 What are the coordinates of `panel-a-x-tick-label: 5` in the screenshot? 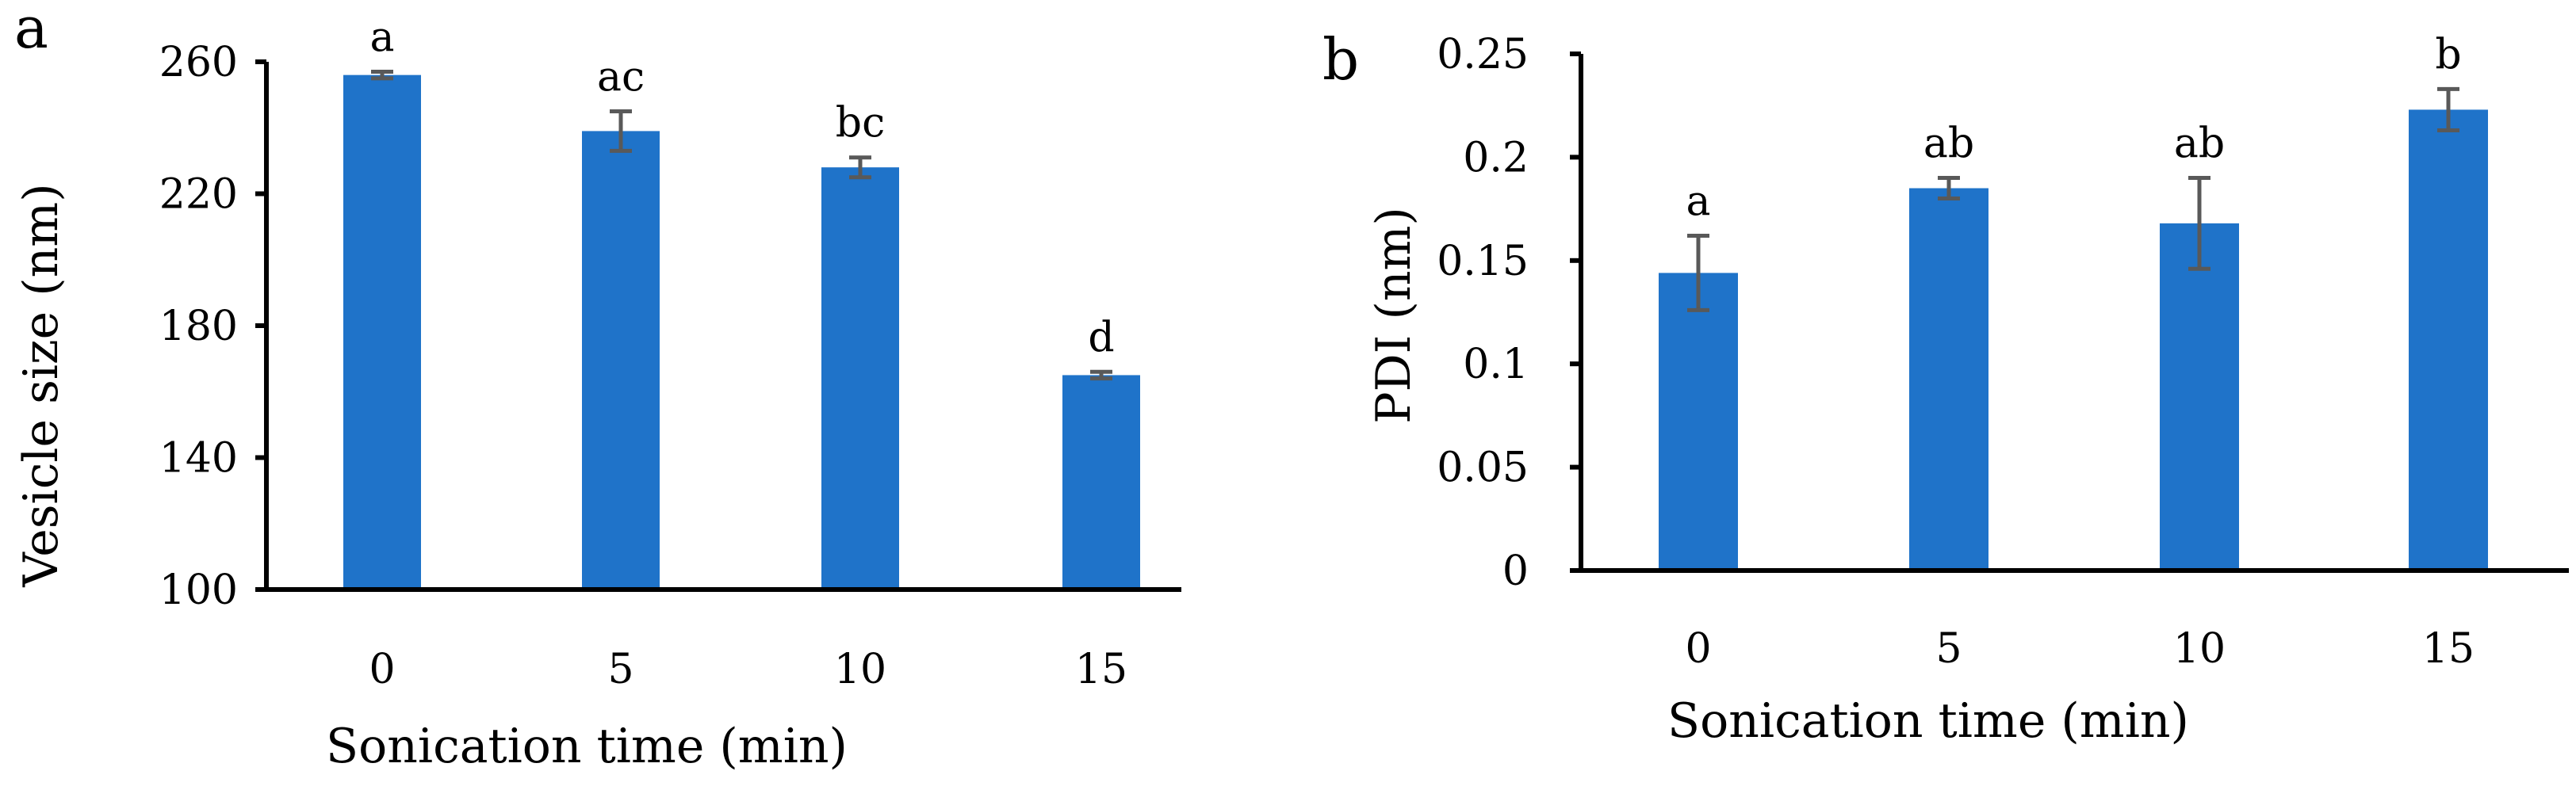 It's located at (620, 669).